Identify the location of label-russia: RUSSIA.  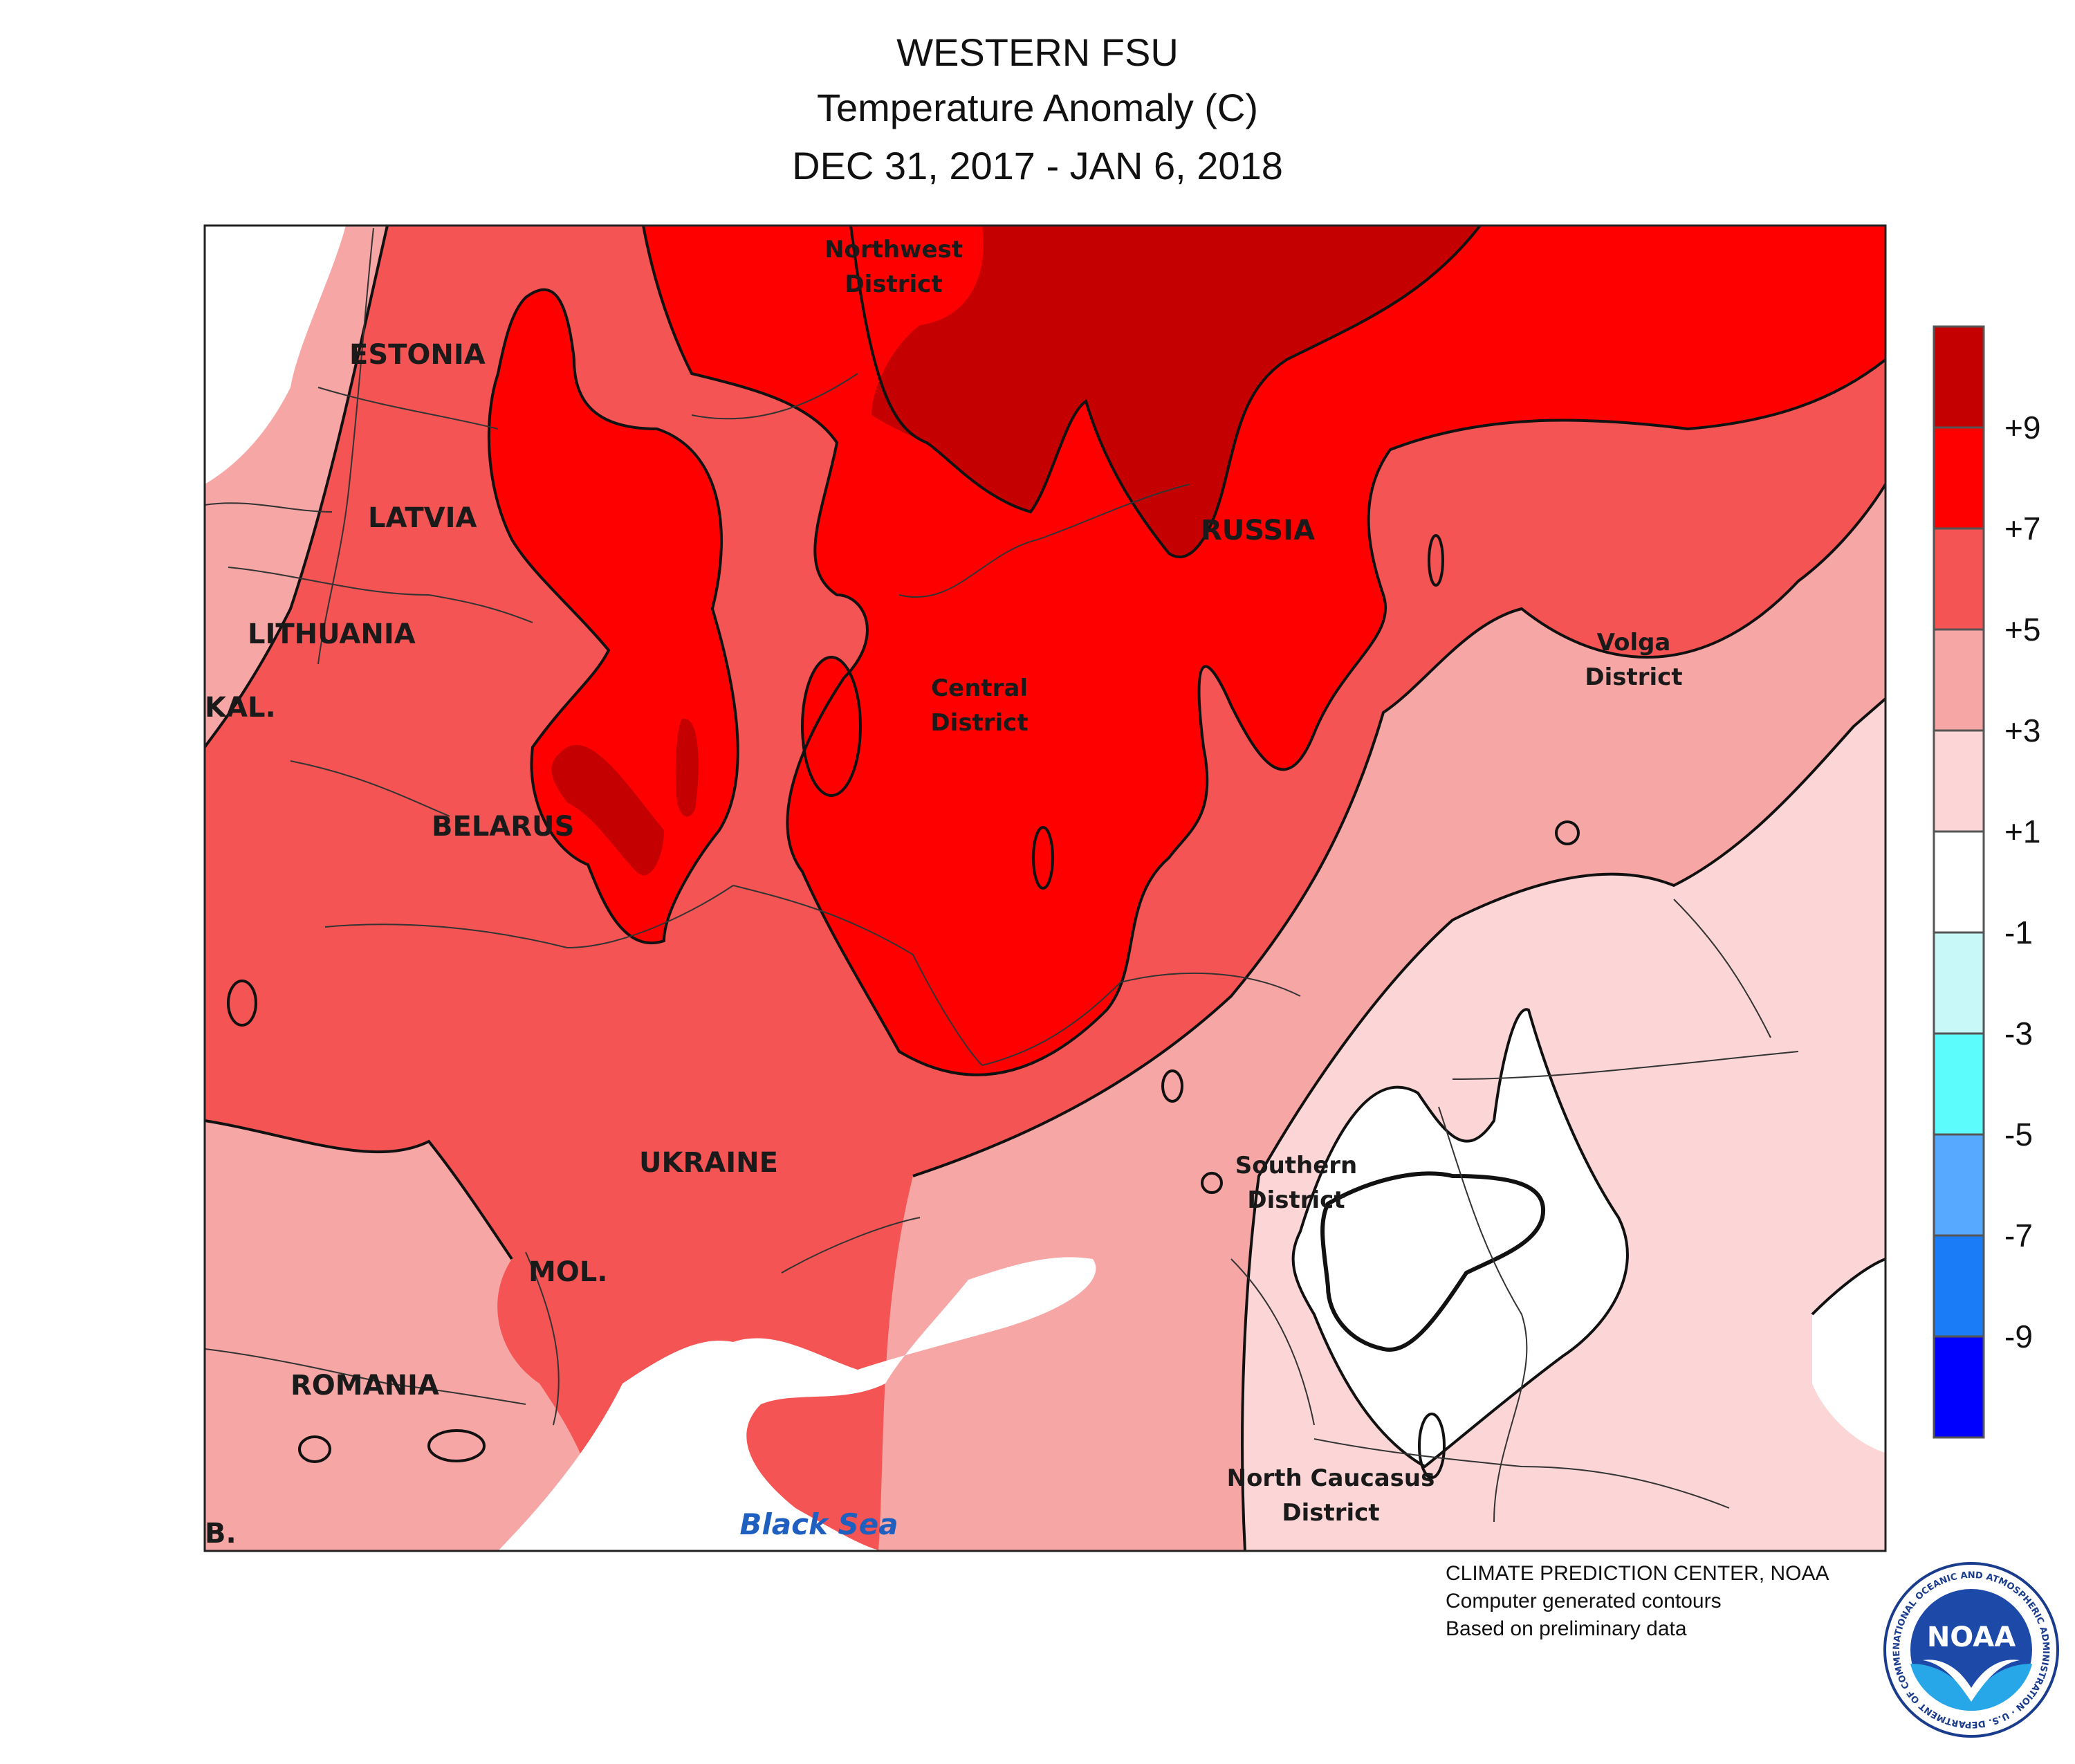
(1258, 530).